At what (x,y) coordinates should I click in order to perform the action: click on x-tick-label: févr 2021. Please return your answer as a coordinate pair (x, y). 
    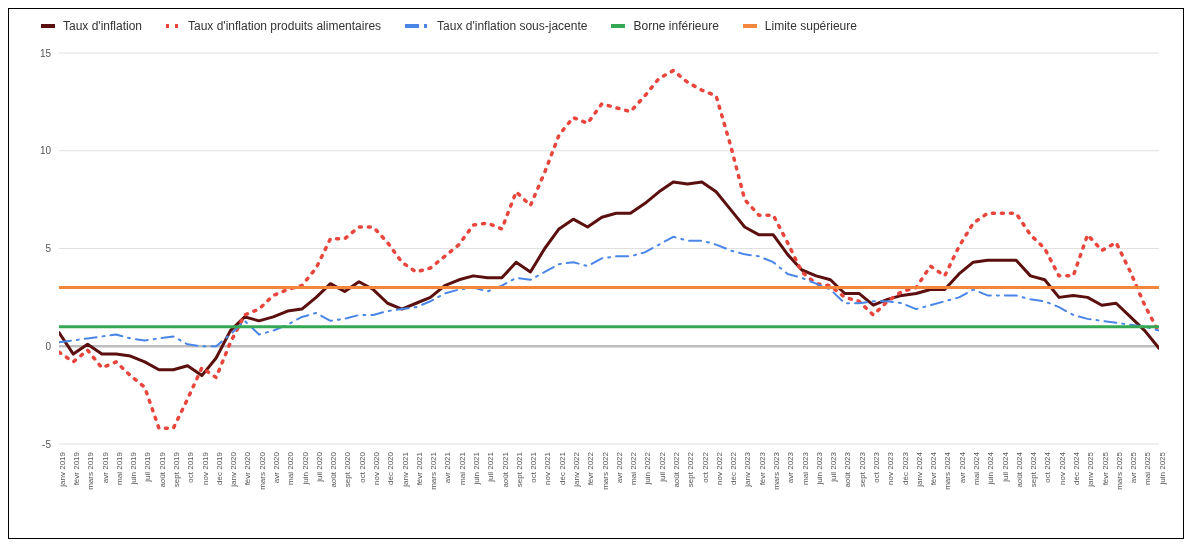
    Looking at the image, I should click on (419, 468).